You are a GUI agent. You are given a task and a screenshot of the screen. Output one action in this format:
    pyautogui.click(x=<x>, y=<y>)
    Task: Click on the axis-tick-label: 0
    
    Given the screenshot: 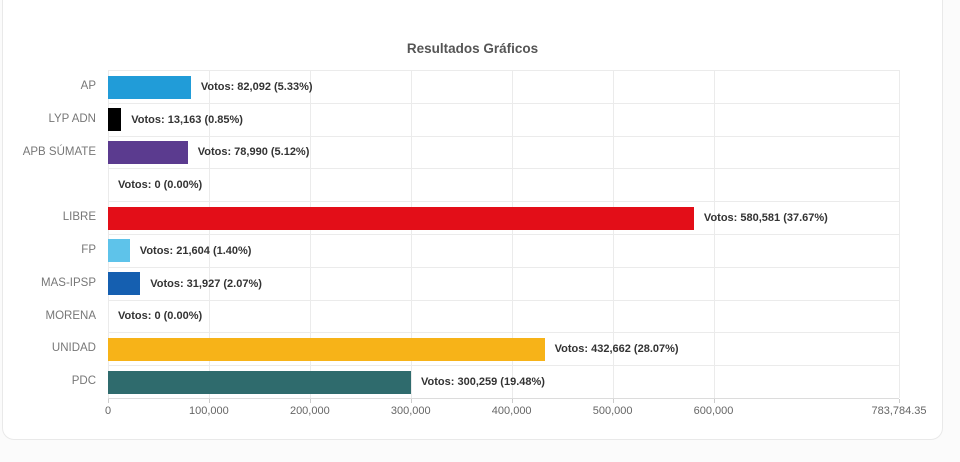 What is the action you would take?
    pyautogui.click(x=108, y=410)
    